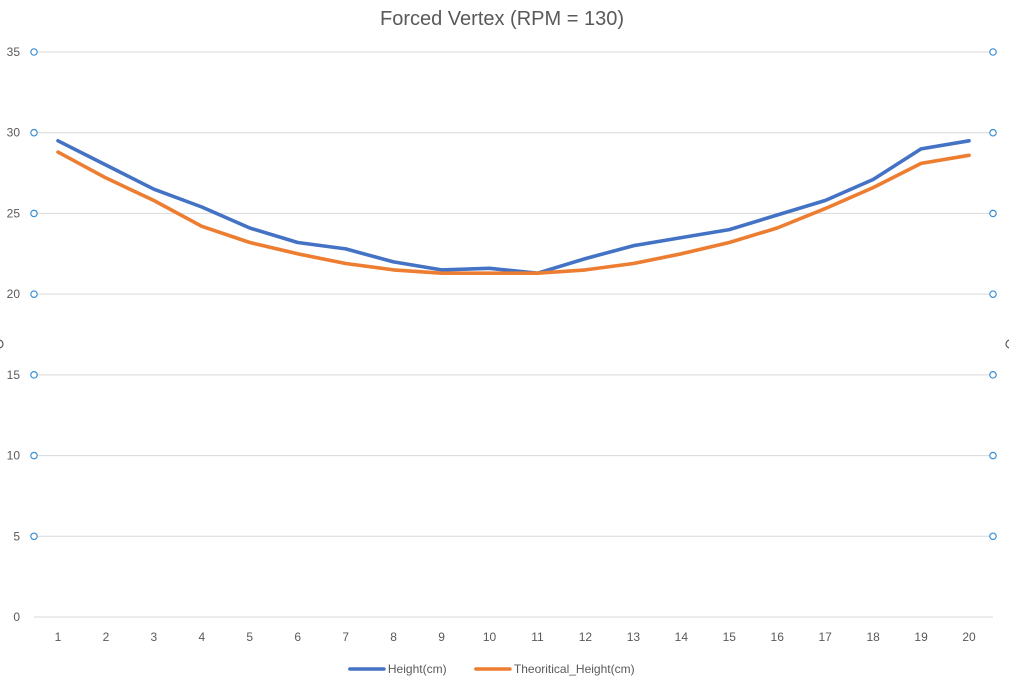 This screenshot has height=686, width=1009. Describe the element at coordinates (14, 456) in the screenshot. I see `y-tick-label: 10` at that location.